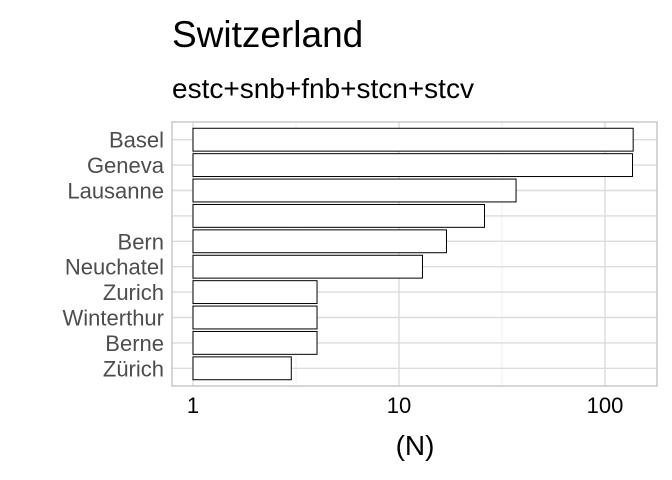  I want to click on category-label: Winterthur, so click(113, 318).